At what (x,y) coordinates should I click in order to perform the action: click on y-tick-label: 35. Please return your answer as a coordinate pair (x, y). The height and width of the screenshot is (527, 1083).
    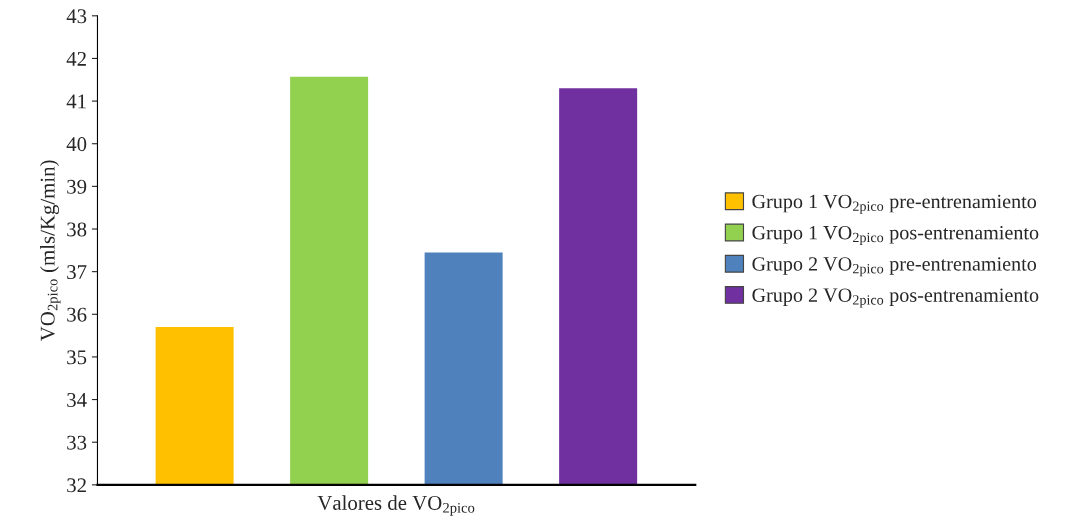
    Looking at the image, I should click on (77, 357).